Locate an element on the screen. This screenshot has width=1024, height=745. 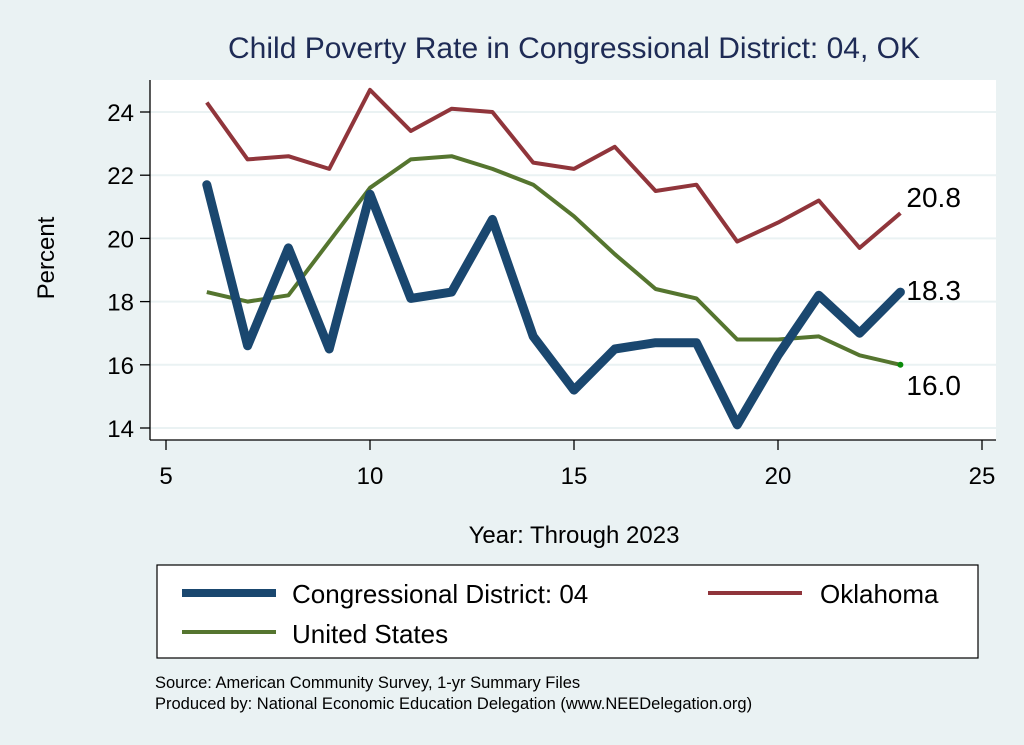
y-tick-label: 16 is located at coordinates (120, 366).